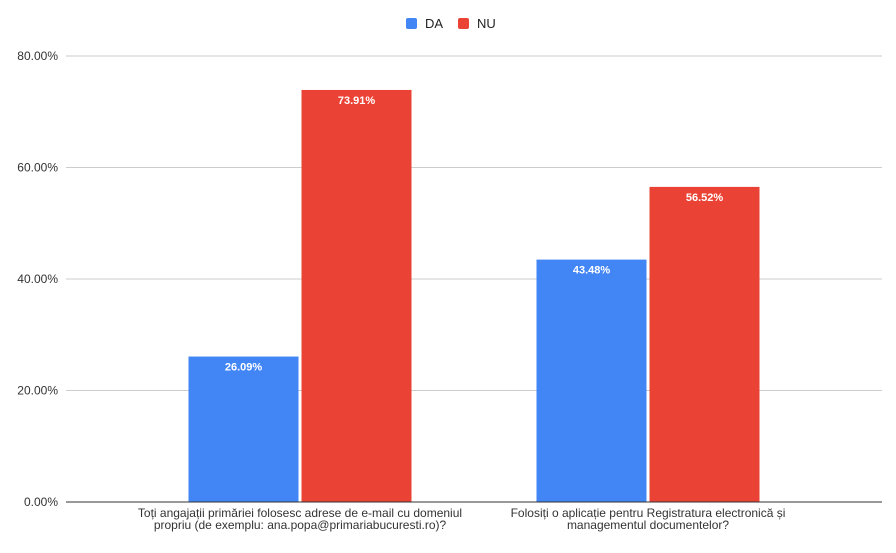 The image size is (896, 553). Describe the element at coordinates (244, 368) in the screenshot. I see `data-label: 26.09%` at that location.